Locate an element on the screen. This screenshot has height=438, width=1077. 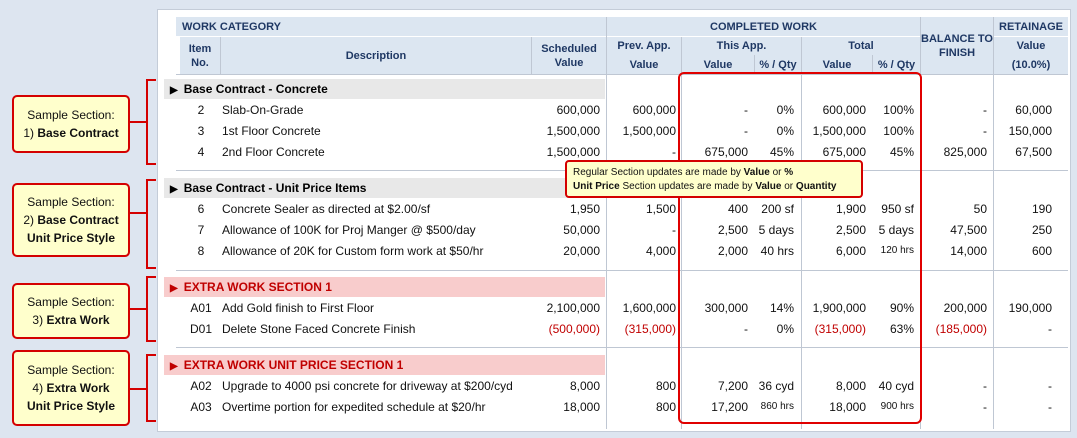
table-cell: 36 cyd is located at coordinates (776, 386).